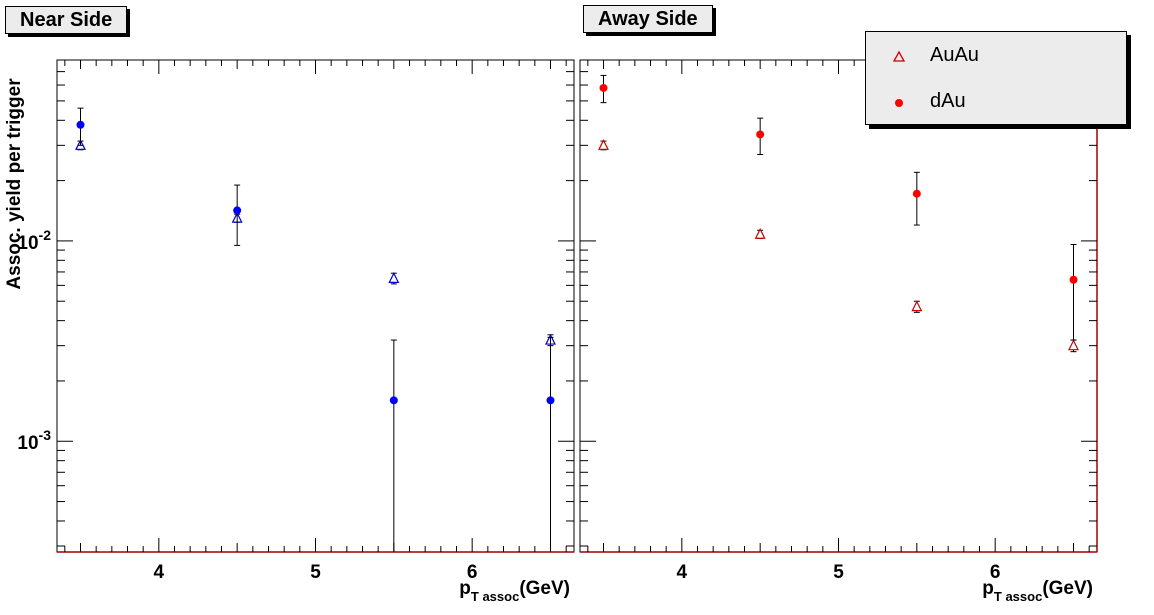 This screenshot has width=1154, height=615. Describe the element at coordinates (34, 440) in the screenshot. I see `y-tick-label: 10⁻³` at that location.